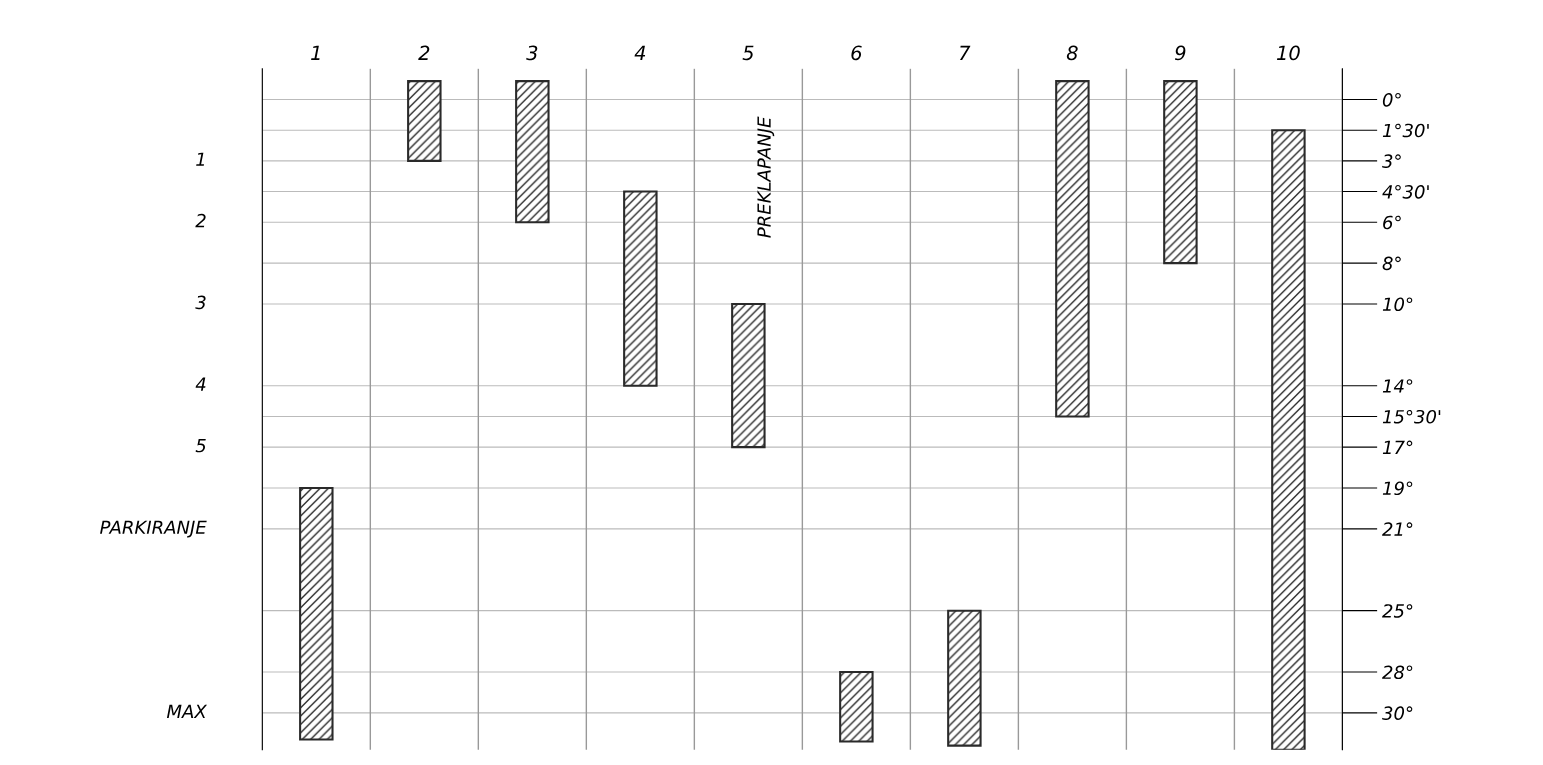 The height and width of the screenshot is (765, 1543). What do you see at coordinates (1405, 130) in the screenshot?
I see `y-tick-label: 1°30'` at bounding box center [1405, 130].